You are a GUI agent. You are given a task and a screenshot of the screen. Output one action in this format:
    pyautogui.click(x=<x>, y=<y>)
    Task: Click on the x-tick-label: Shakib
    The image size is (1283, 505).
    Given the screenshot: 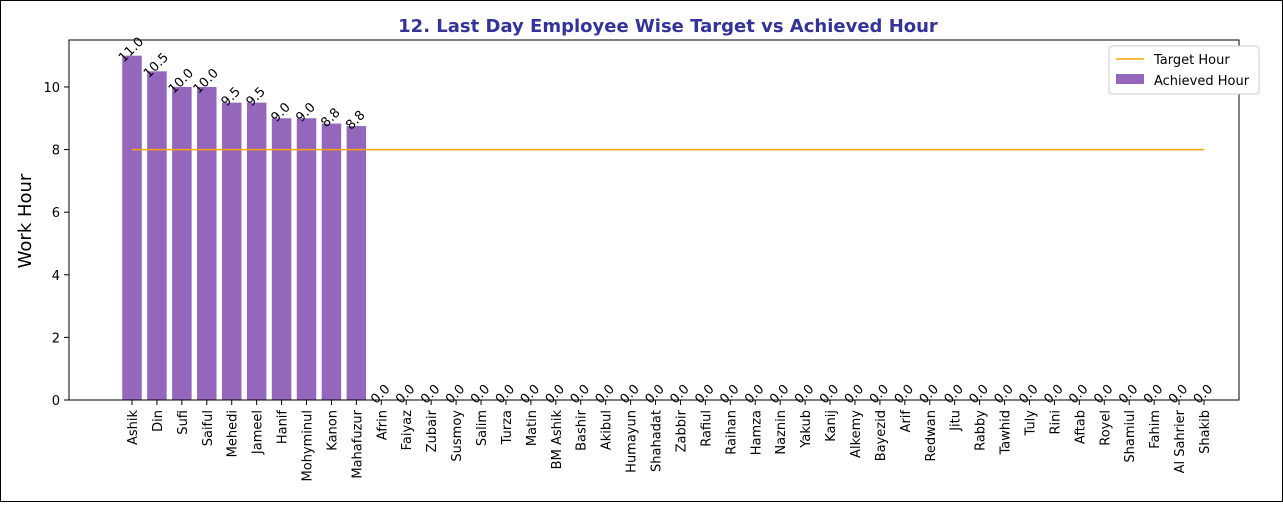 What is the action you would take?
    pyautogui.click(x=1205, y=432)
    